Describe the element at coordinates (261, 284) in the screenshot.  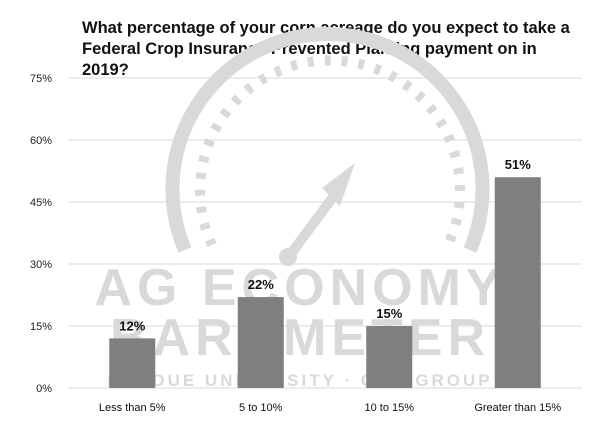
I see `bar-value-label: 22%` at that location.